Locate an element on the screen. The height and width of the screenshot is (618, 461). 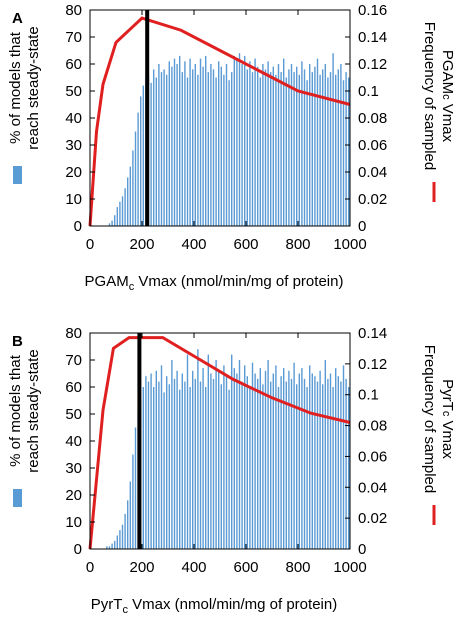
y-tick-label-a: 10 is located at coordinates (73, 199).